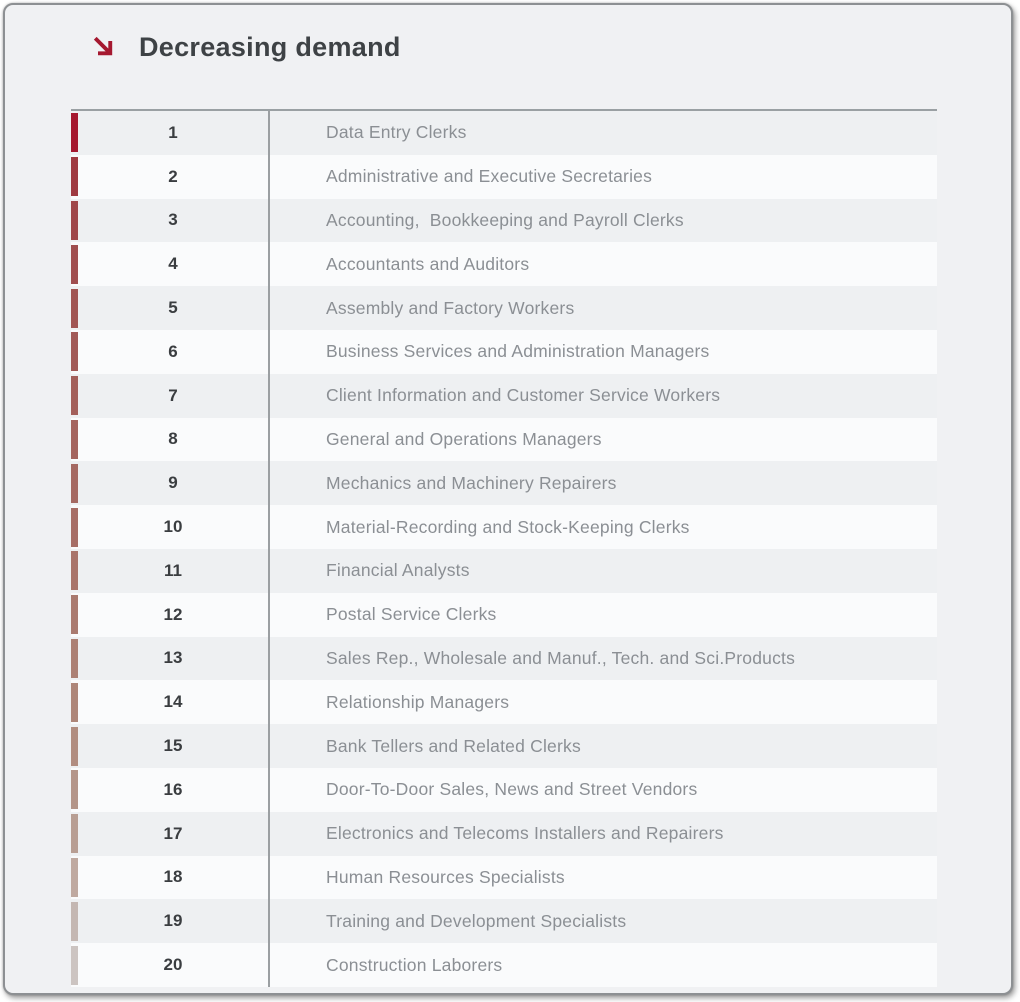 The width and height of the screenshot is (1020, 1002). I want to click on rank-cell: 10, so click(173, 527).